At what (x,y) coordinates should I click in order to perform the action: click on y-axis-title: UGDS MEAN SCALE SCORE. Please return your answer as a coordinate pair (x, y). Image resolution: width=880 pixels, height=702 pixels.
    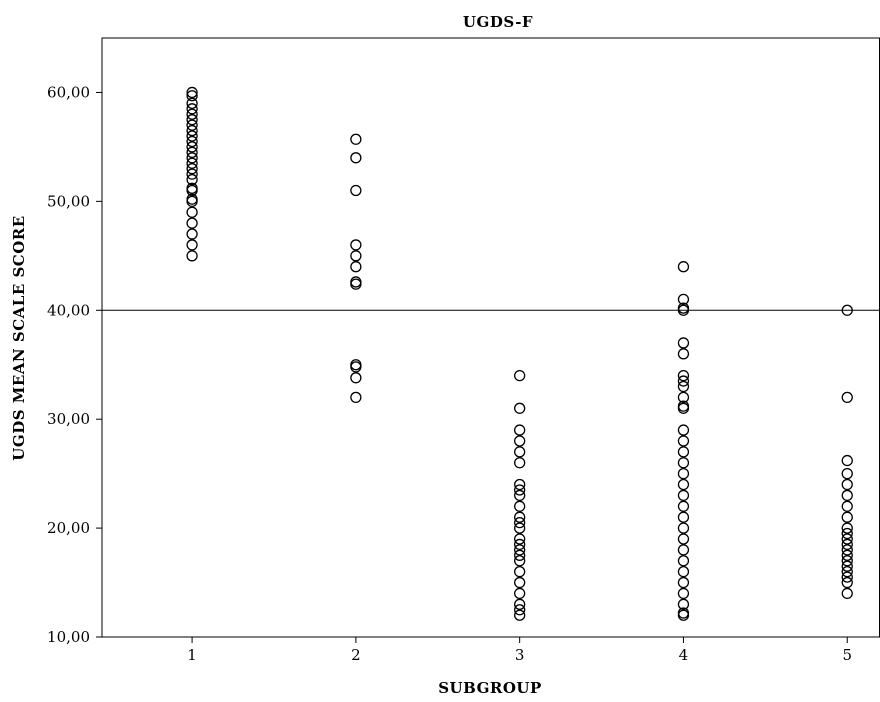
    Looking at the image, I should click on (19, 337).